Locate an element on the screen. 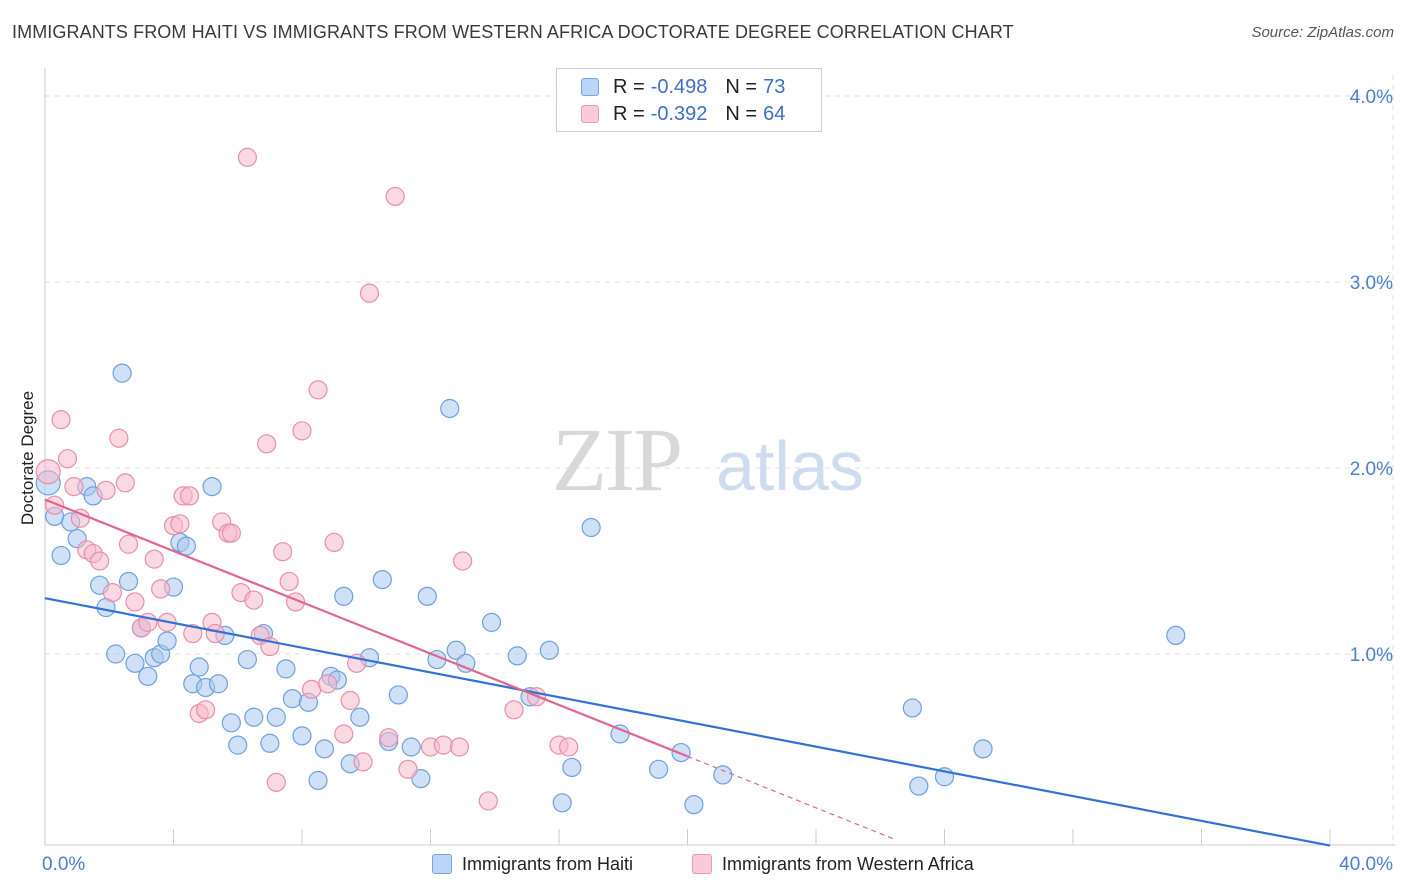 The height and width of the screenshot is (892, 1406). bottom-legend-western-africa: Immigrants from Western Africa is located at coordinates (833, 864).